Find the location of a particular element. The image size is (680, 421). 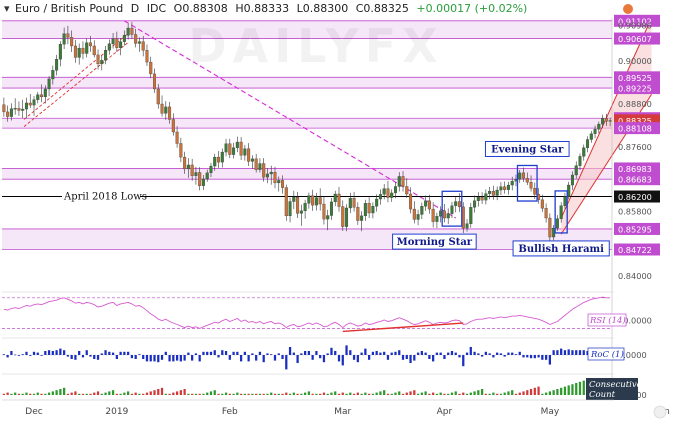

price-tick-label: 0.84000 is located at coordinates (635, 276).